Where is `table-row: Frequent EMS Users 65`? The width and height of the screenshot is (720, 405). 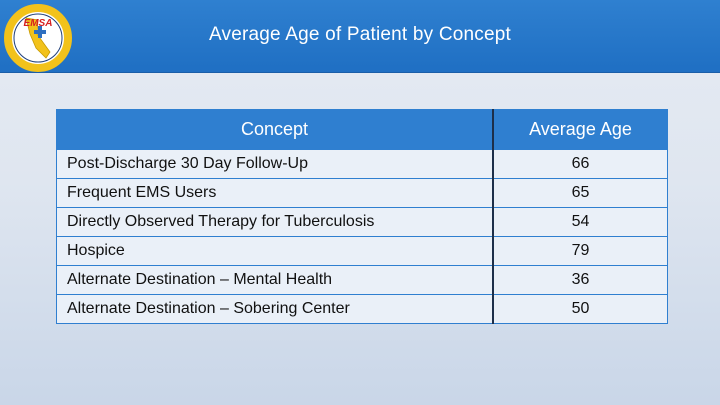
table-row: Frequent EMS Users 65 is located at coordinates (362, 193).